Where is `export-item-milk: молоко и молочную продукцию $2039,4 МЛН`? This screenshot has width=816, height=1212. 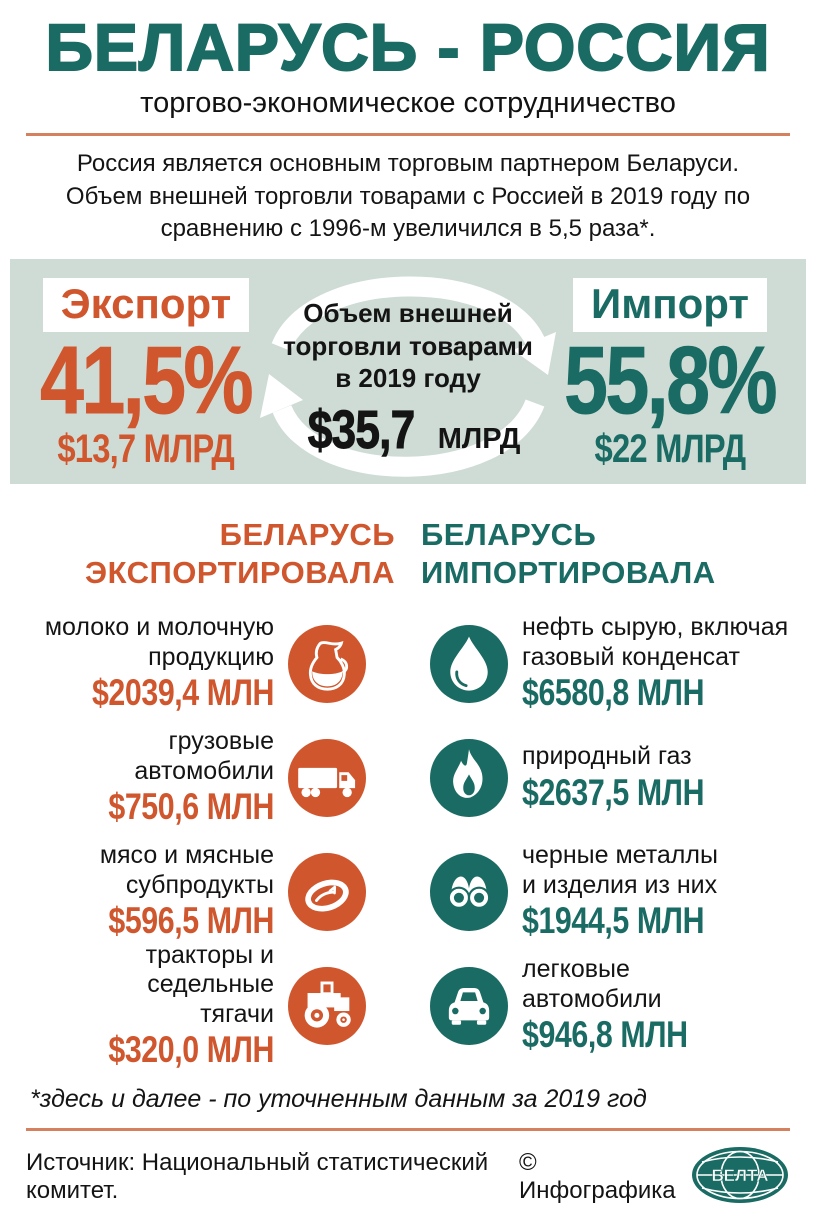 export-item-milk: молоко и молочную продукцию $2039,4 МЛН is located at coordinates (143, 663).